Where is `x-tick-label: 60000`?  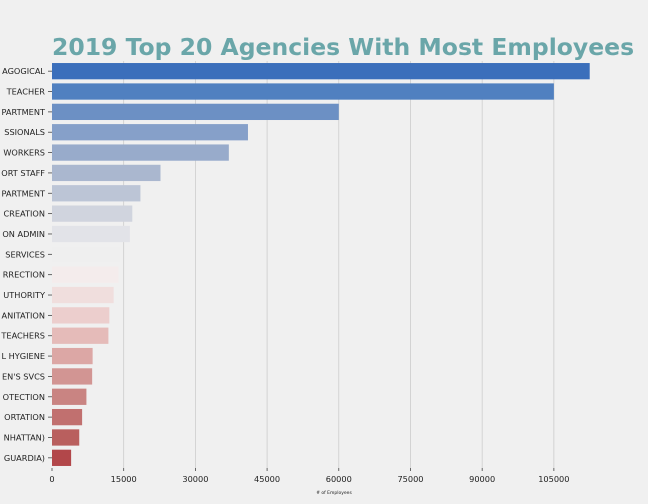 x-tick-label: 60000 is located at coordinates (339, 479).